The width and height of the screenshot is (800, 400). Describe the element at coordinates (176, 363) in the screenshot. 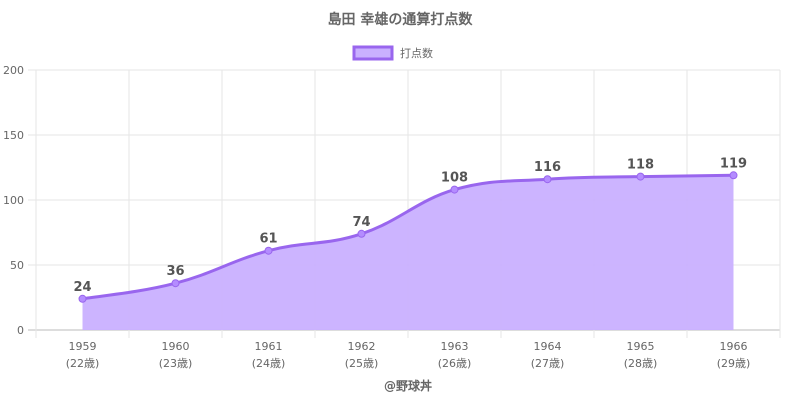

I see `x-tick-sublabel: (23歳)` at that location.